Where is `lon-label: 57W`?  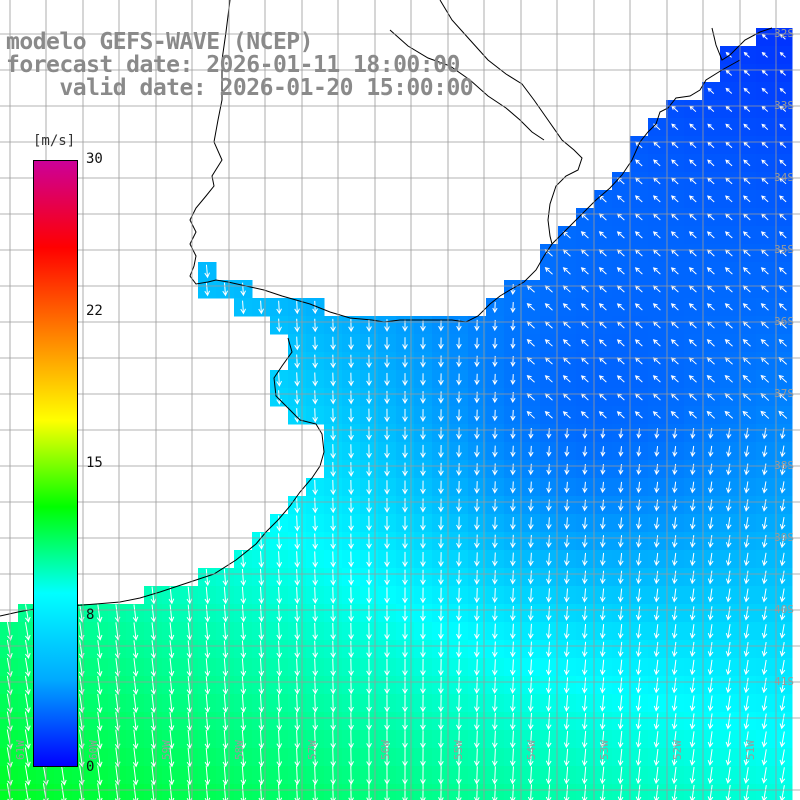 lon-label: 57W is located at coordinates (312, 750).